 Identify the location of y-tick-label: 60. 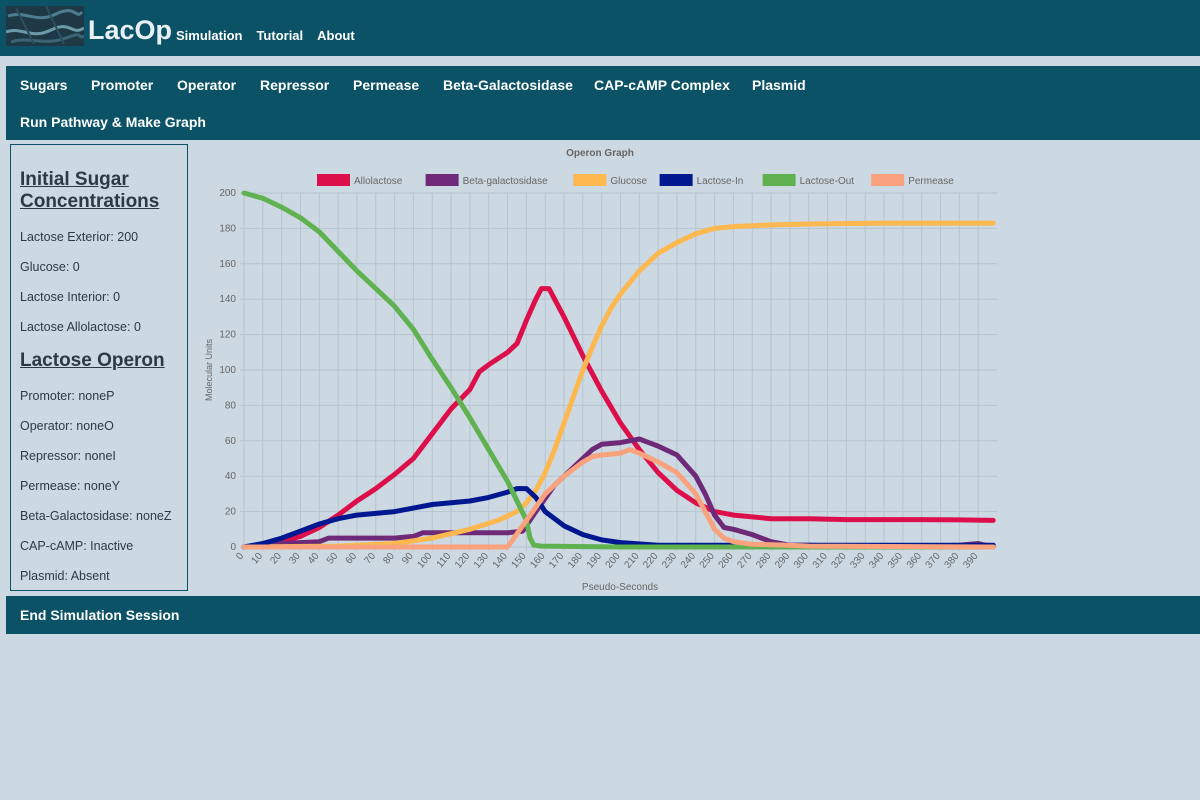
(231, 441).